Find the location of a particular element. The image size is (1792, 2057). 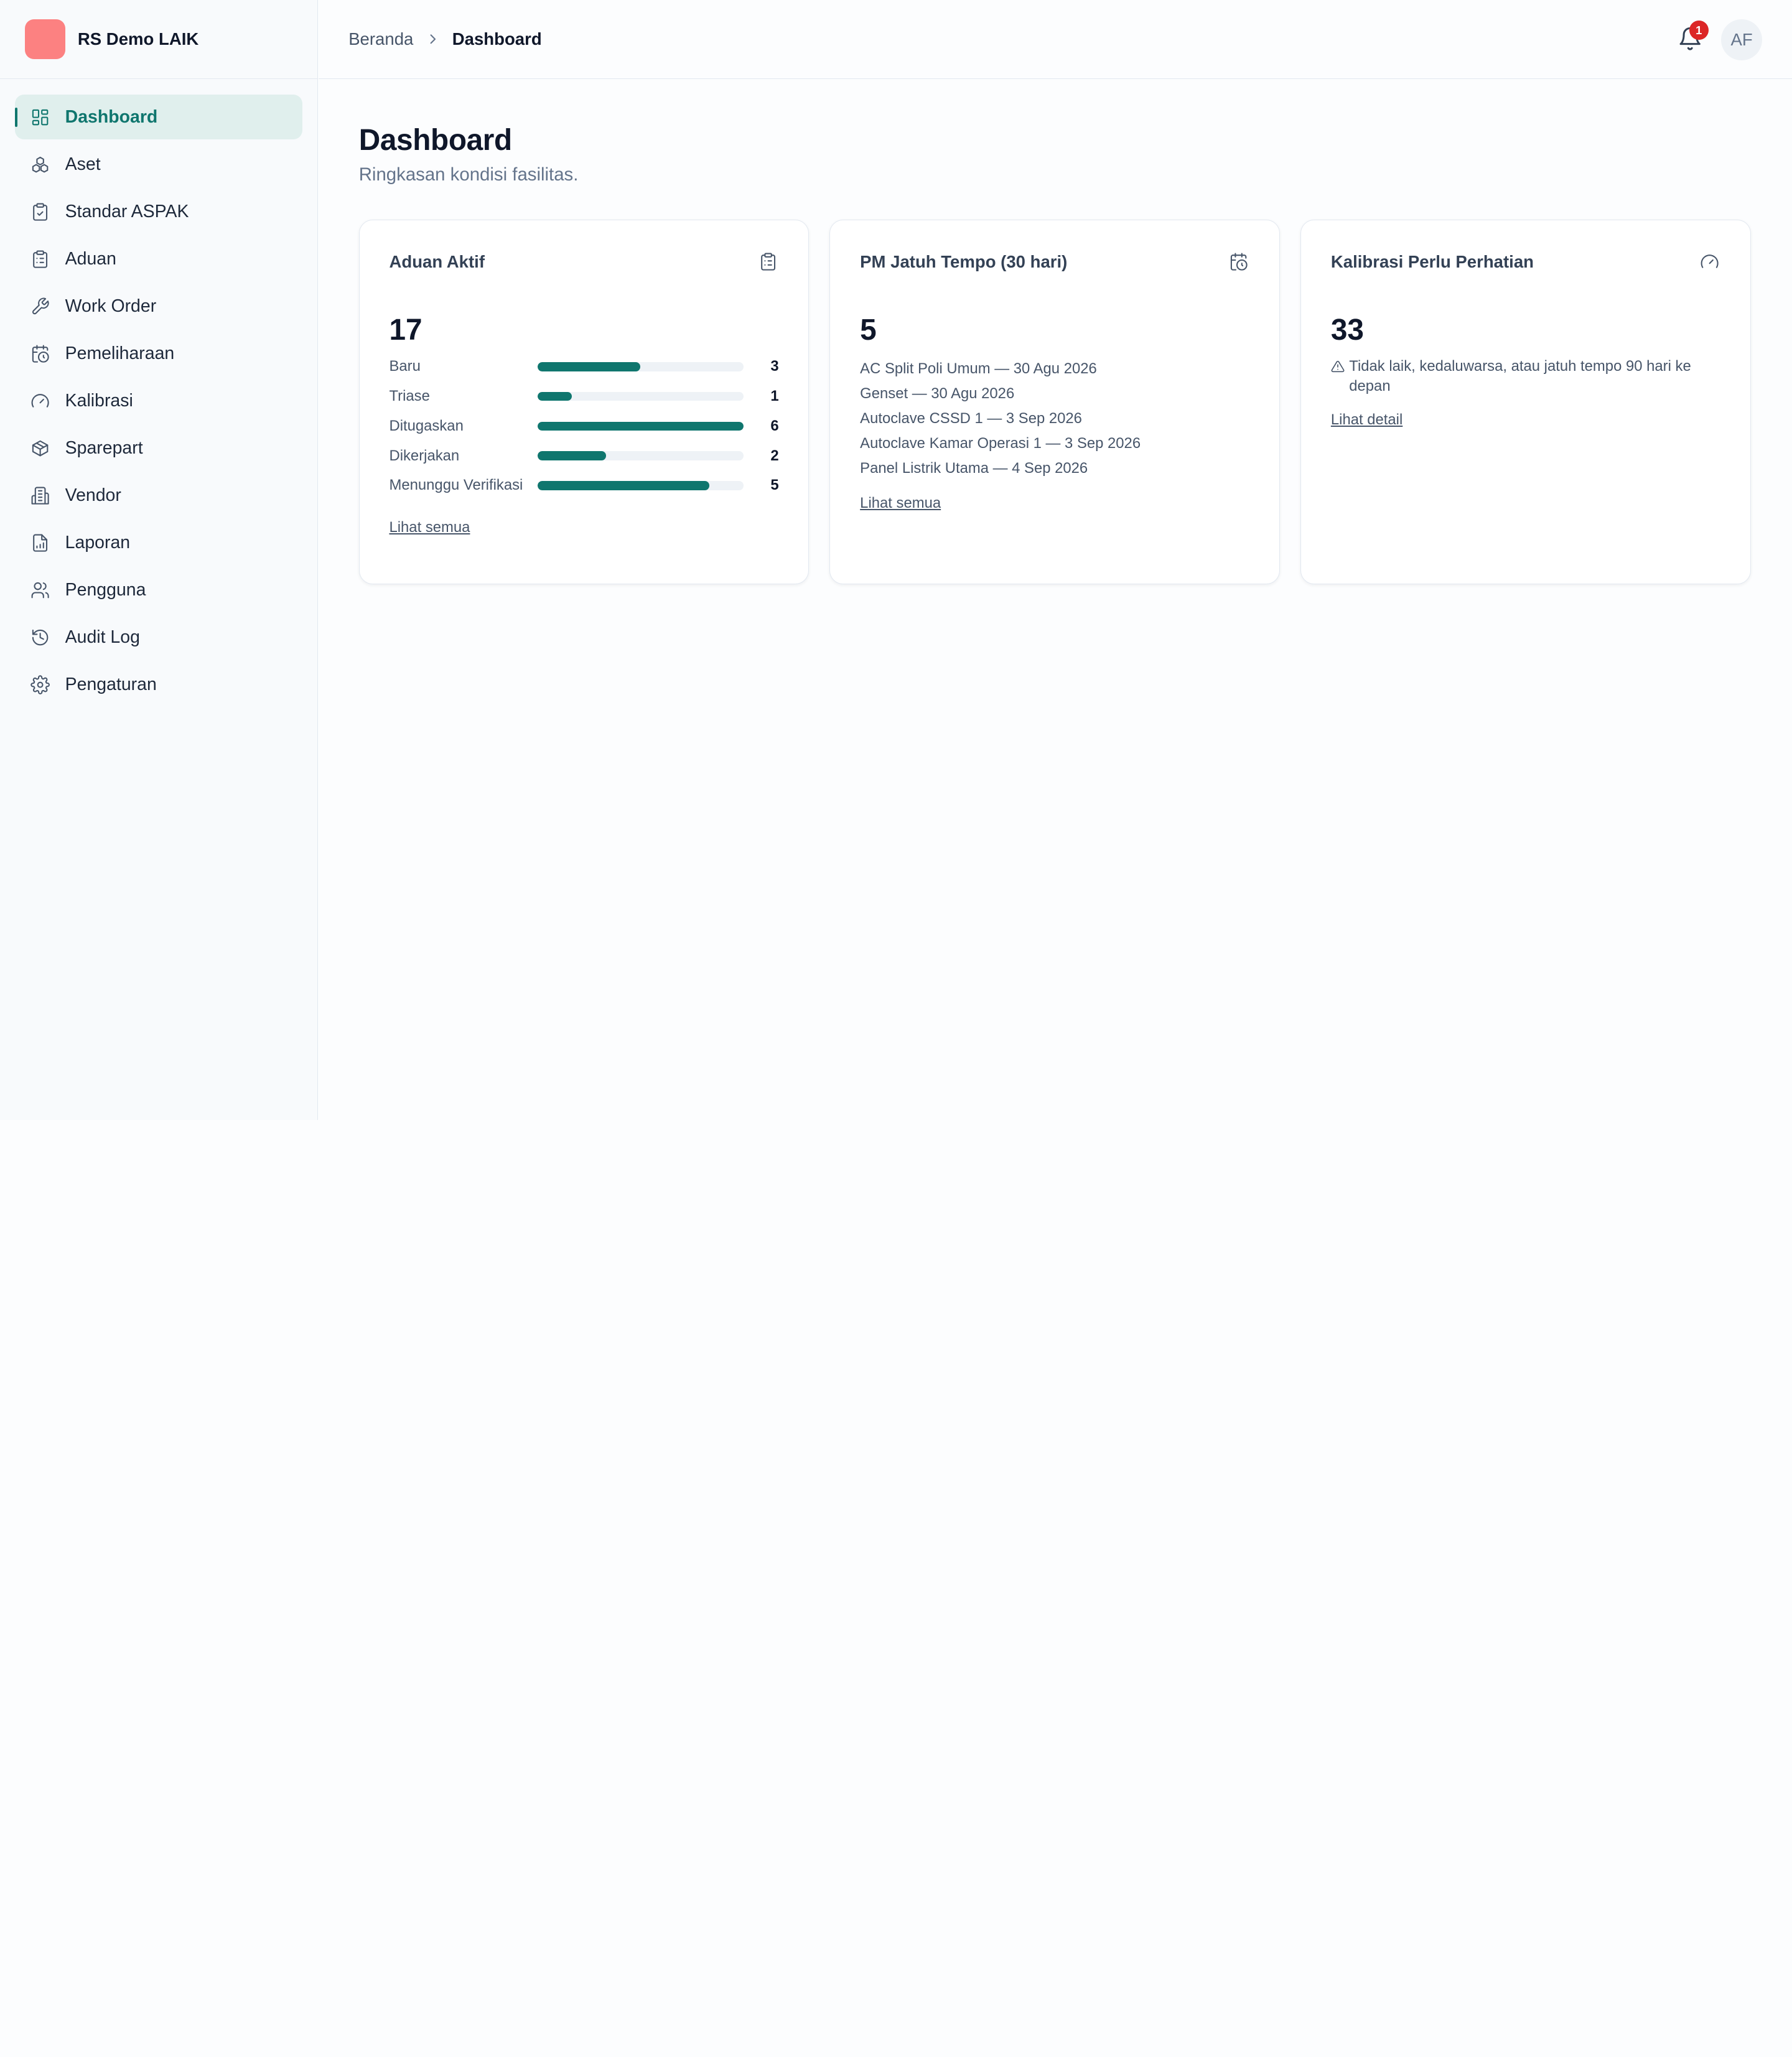

lihat-detail-link: Lihat detail is located at coordinates (1366, 420).